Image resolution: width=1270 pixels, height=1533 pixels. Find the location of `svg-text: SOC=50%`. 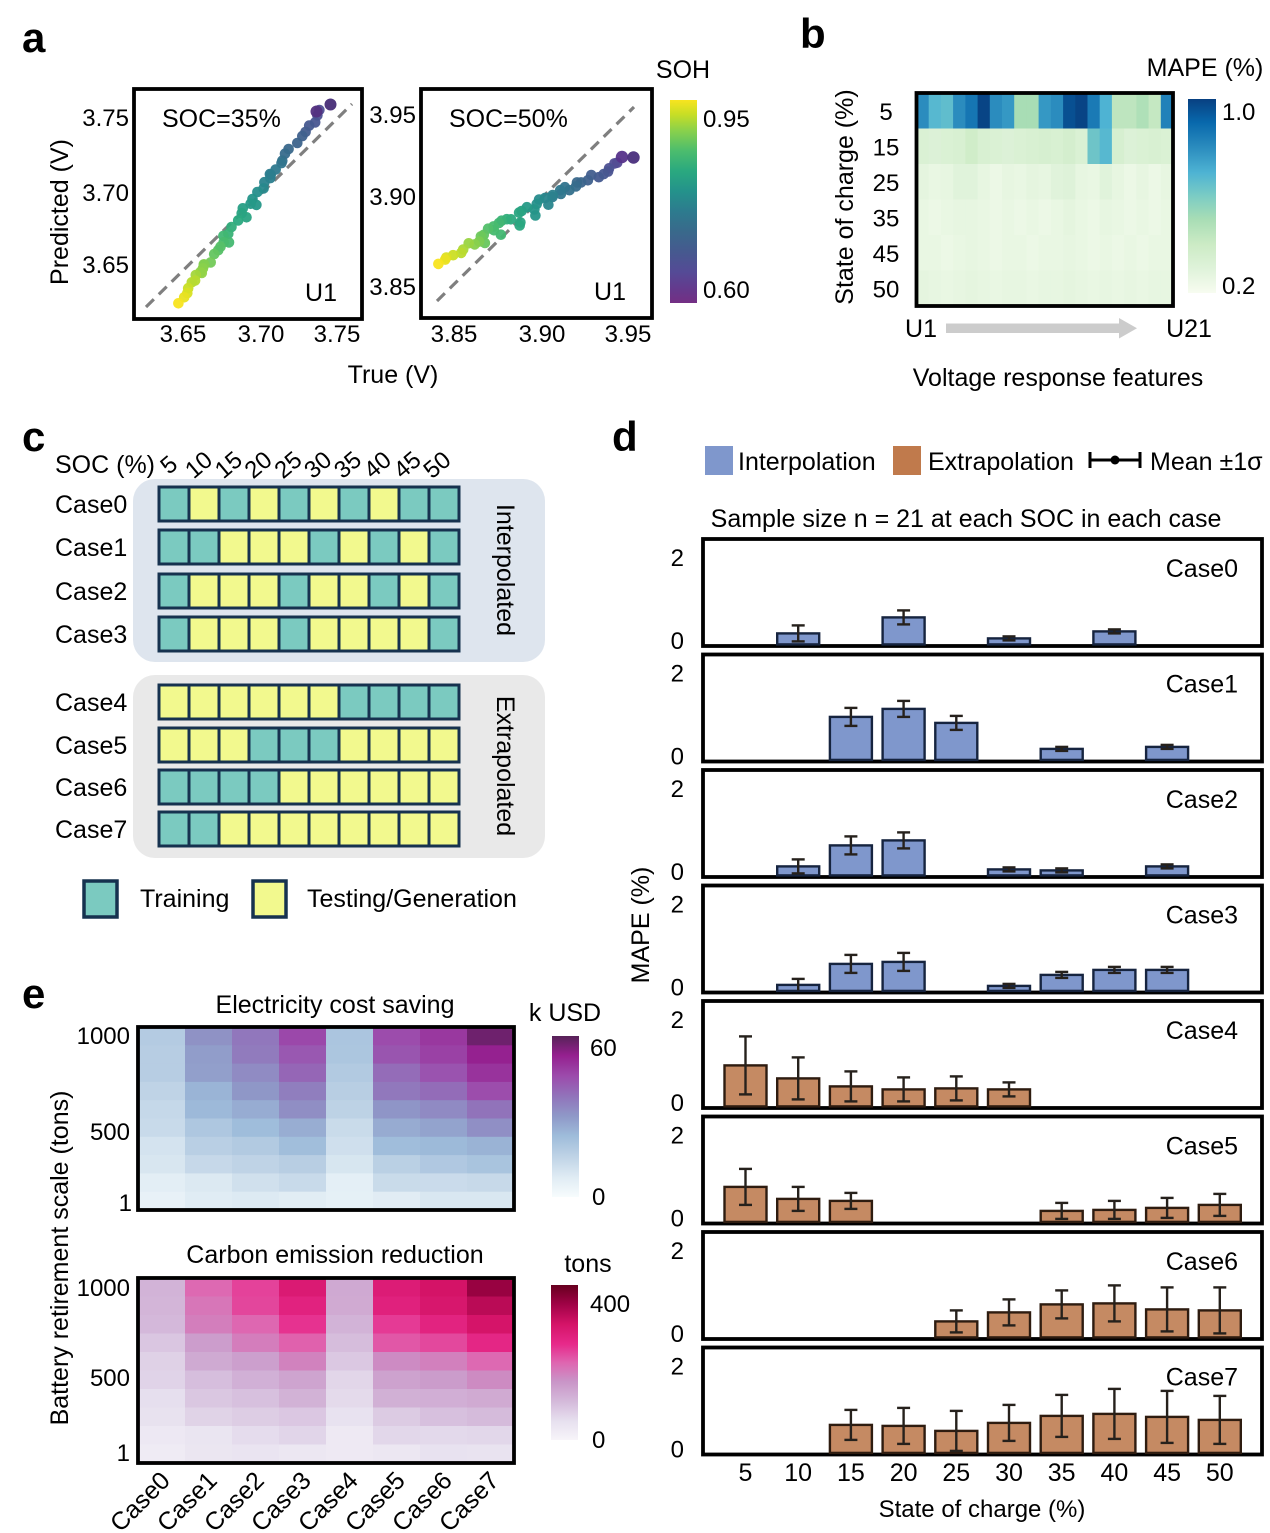

svg-text: SOC=50% is located at coordinates (508, 119).